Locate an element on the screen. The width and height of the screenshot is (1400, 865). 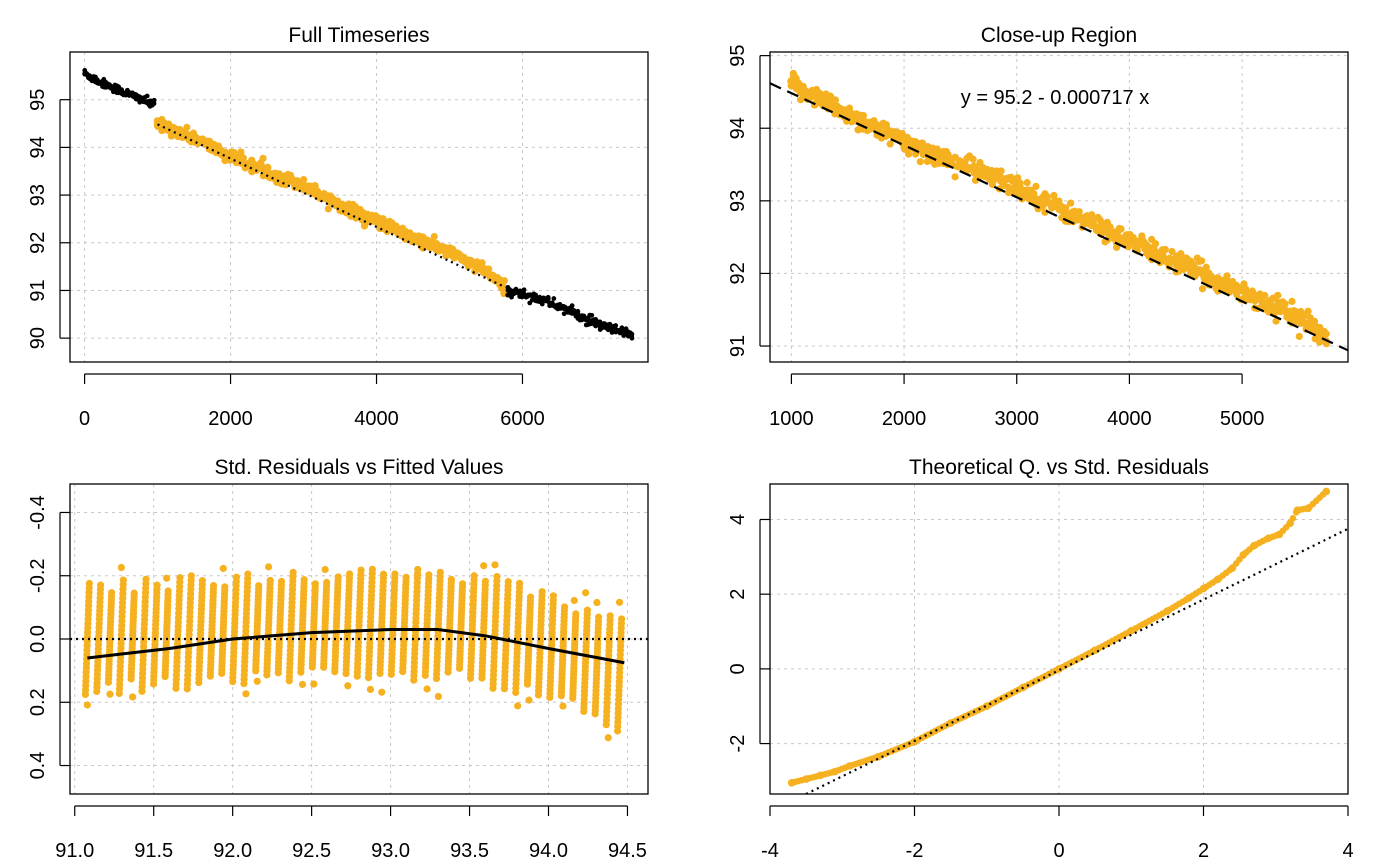
x-tick-label: 3000 is located at coordinates (1016, 419).